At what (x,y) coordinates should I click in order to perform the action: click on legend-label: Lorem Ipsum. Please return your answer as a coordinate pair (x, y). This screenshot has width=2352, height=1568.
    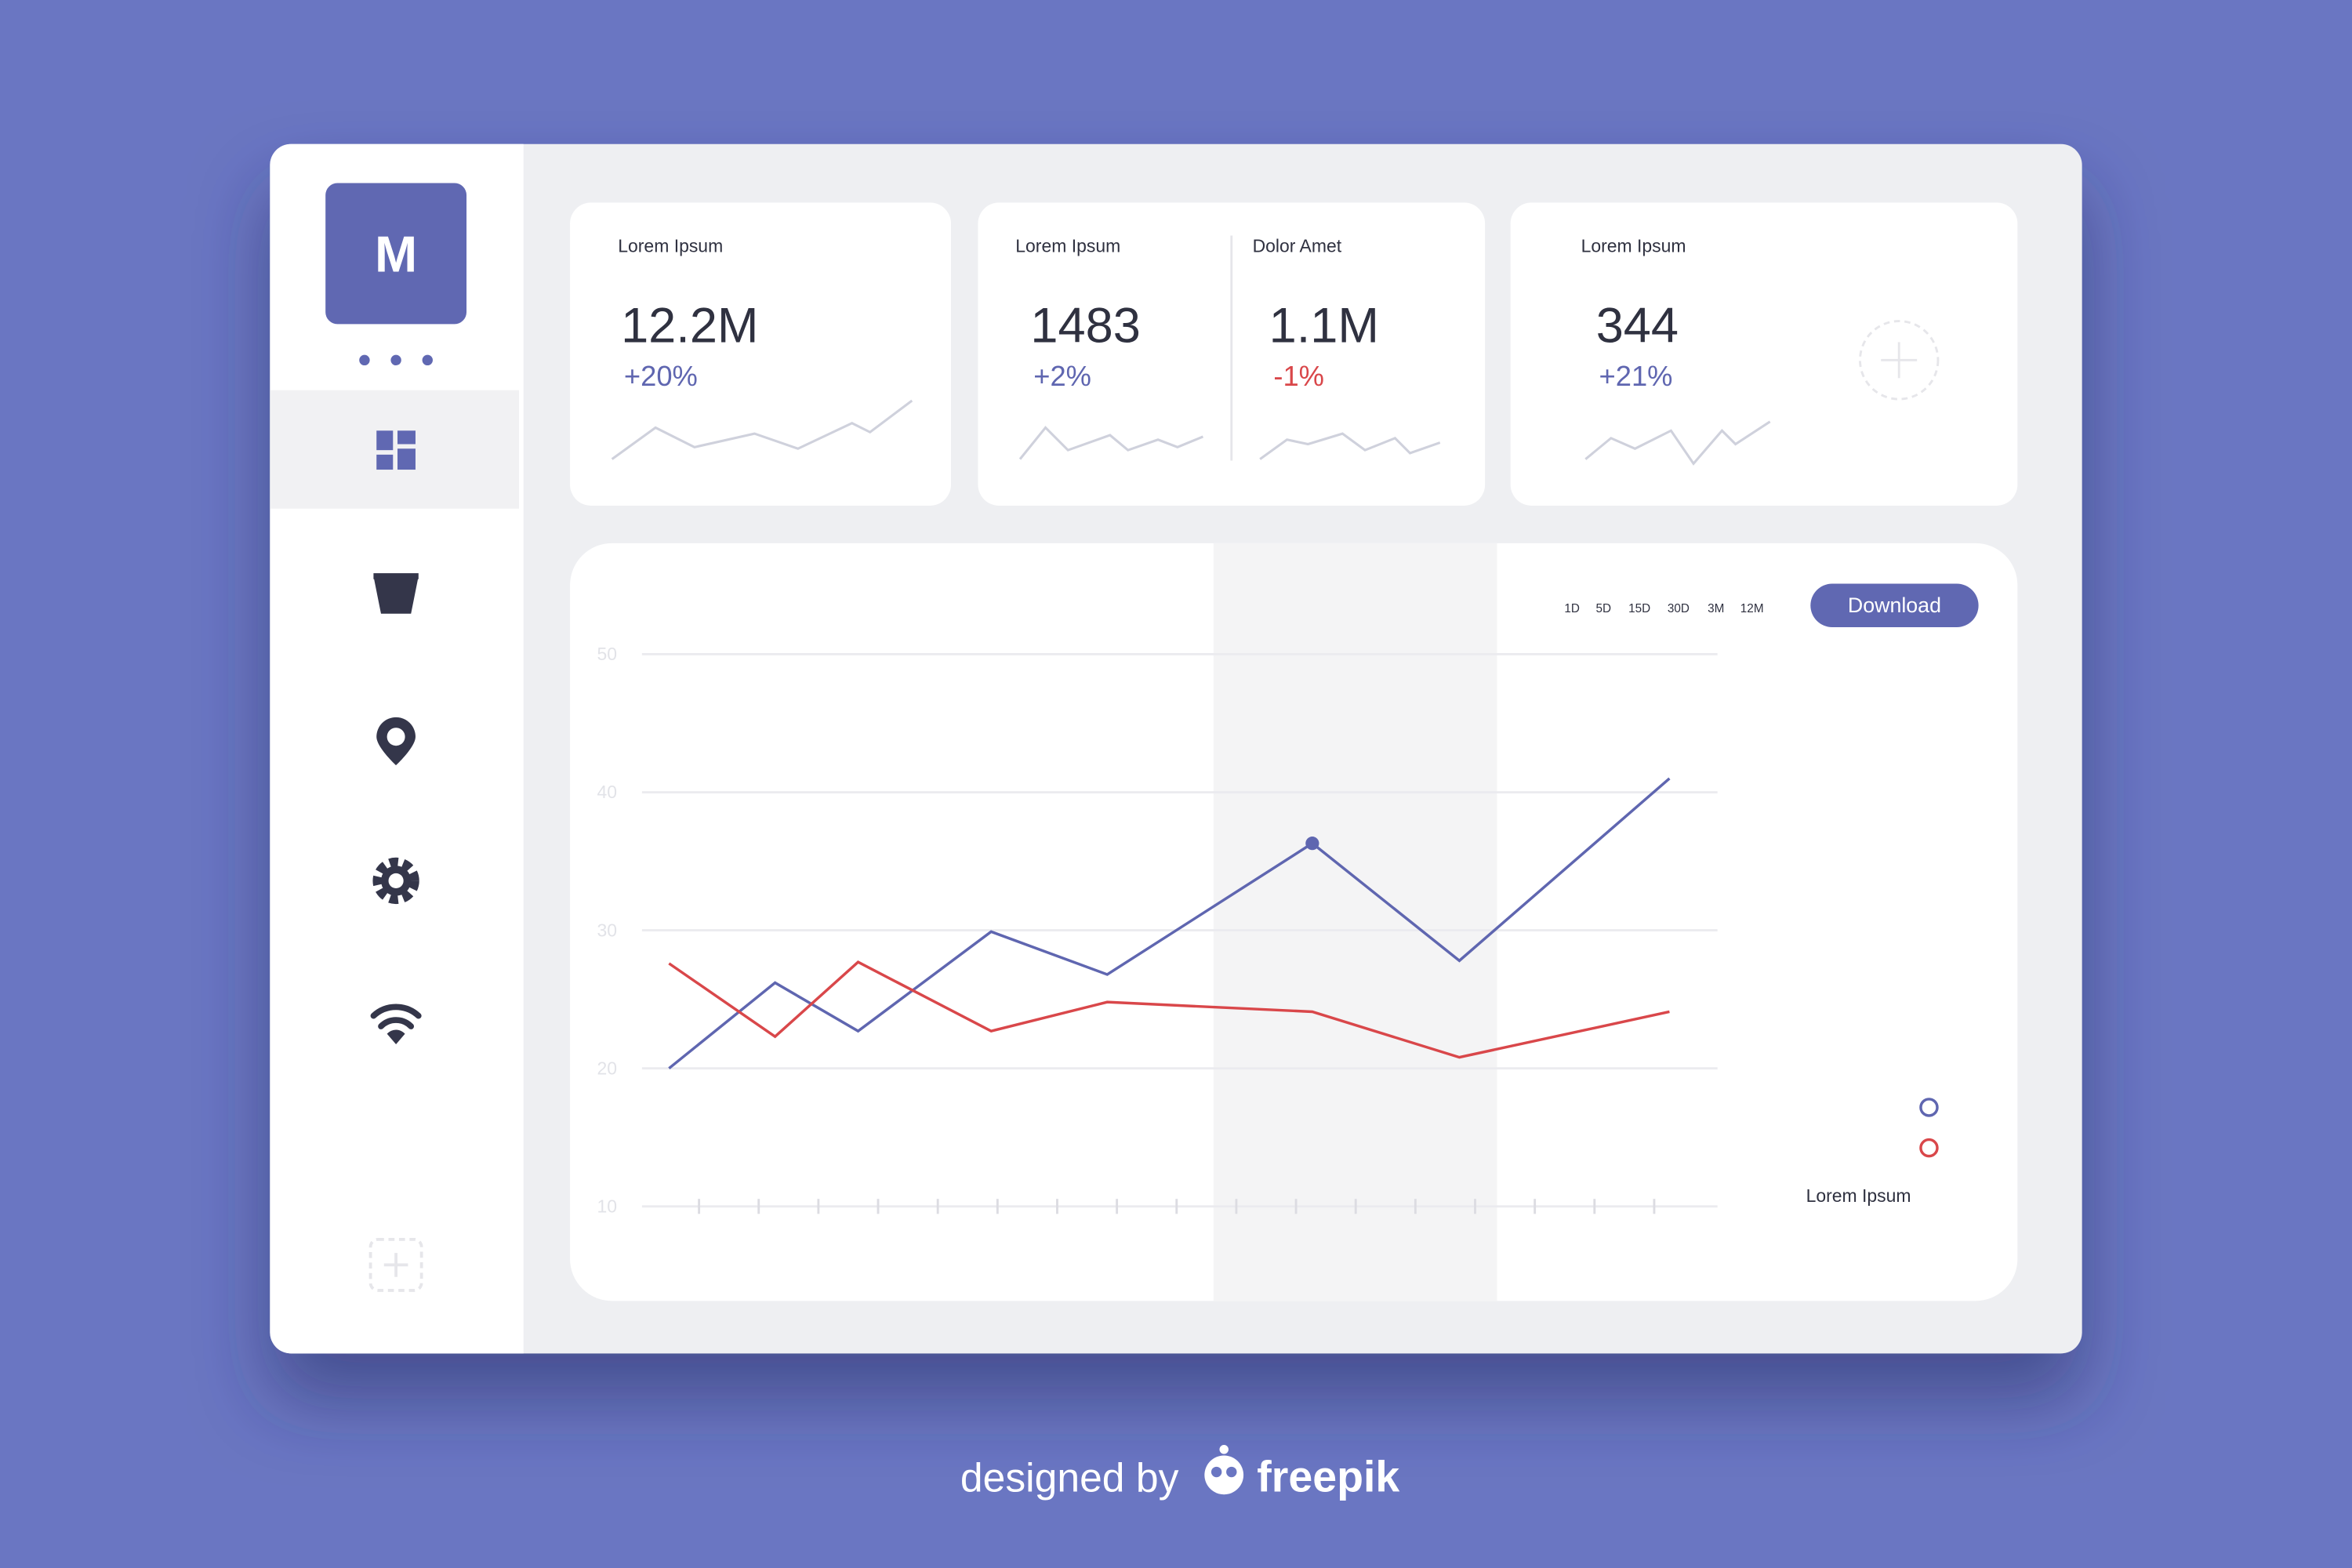
    Looking at the image, I should click on (1858, 1195).